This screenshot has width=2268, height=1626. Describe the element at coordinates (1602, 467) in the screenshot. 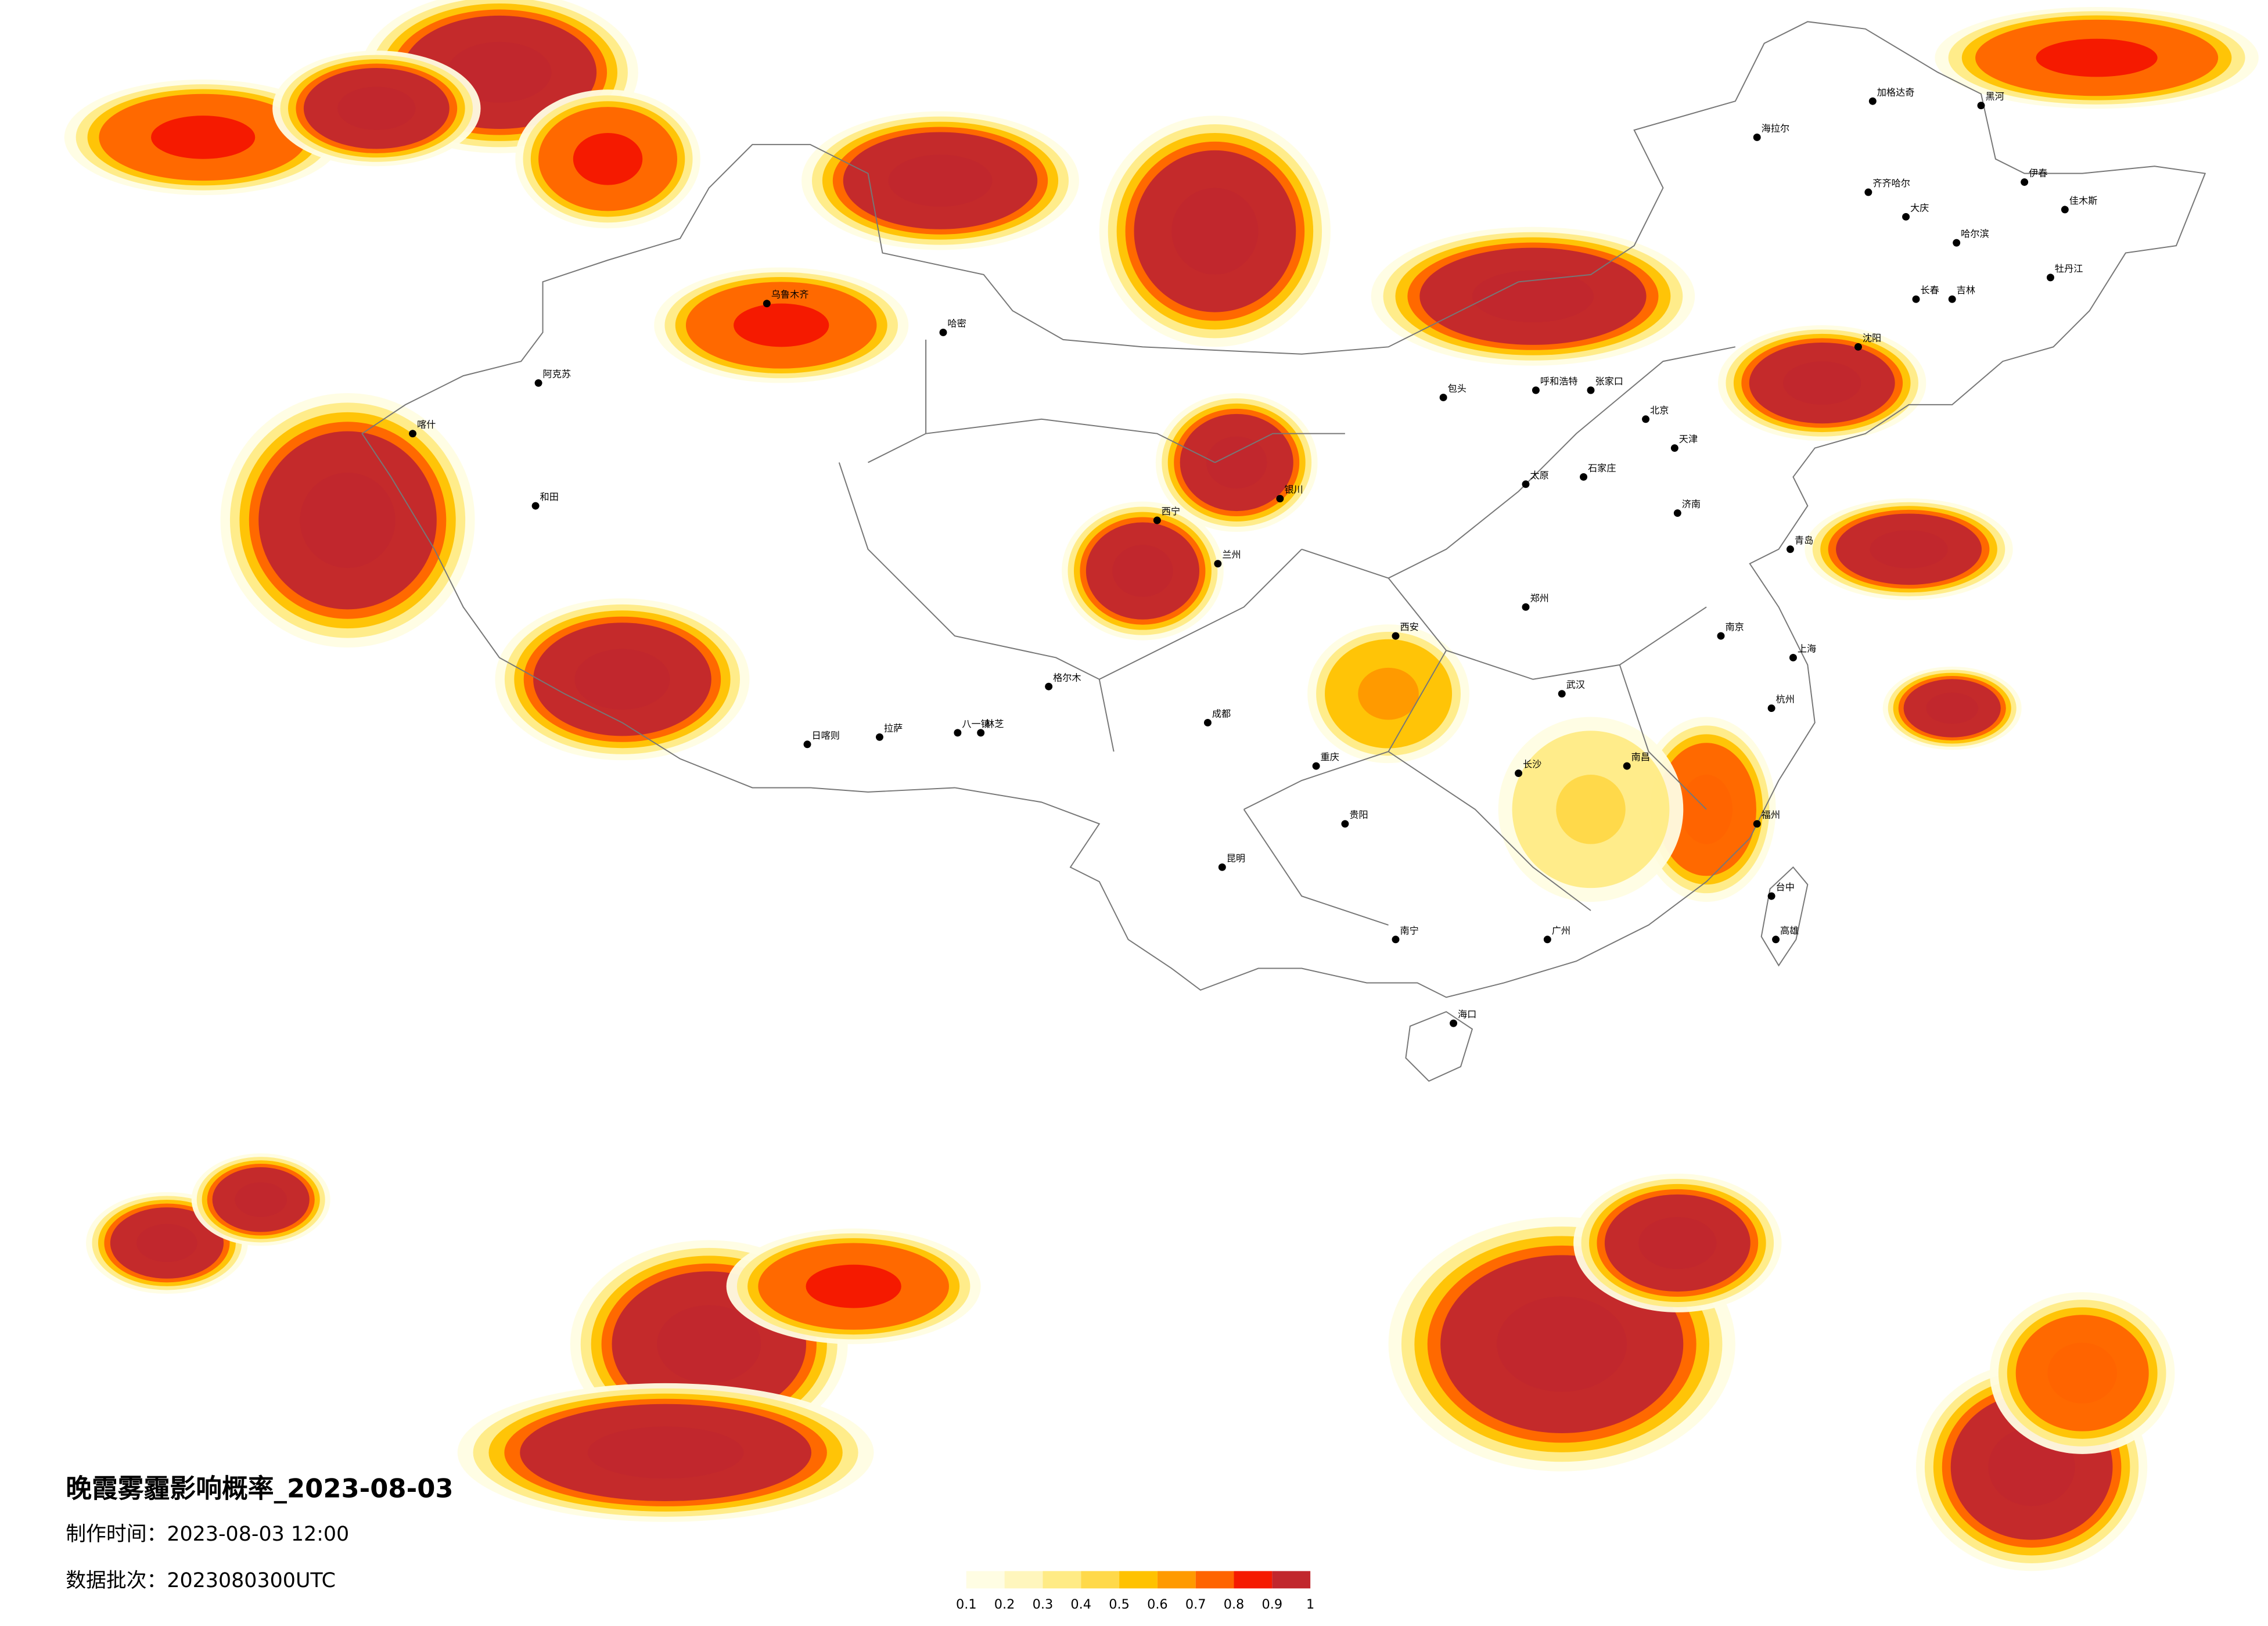

I see `city-label: 石家庄` at that location.